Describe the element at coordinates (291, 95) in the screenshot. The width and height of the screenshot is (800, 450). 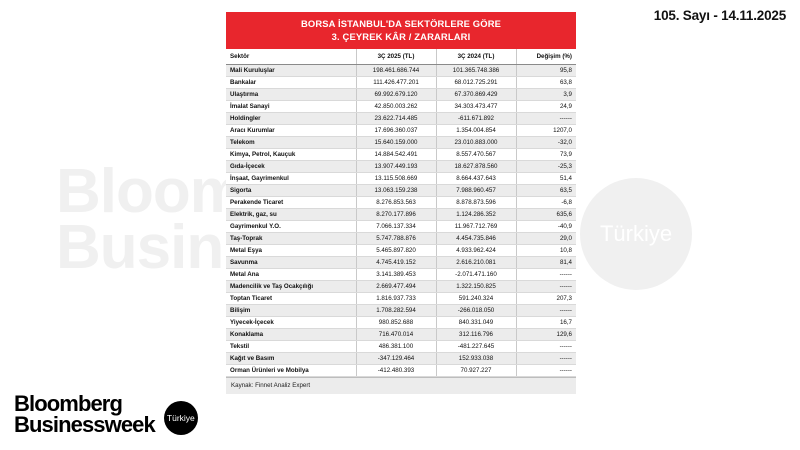
I see `cell-sector: Ulaştırma` at that location.